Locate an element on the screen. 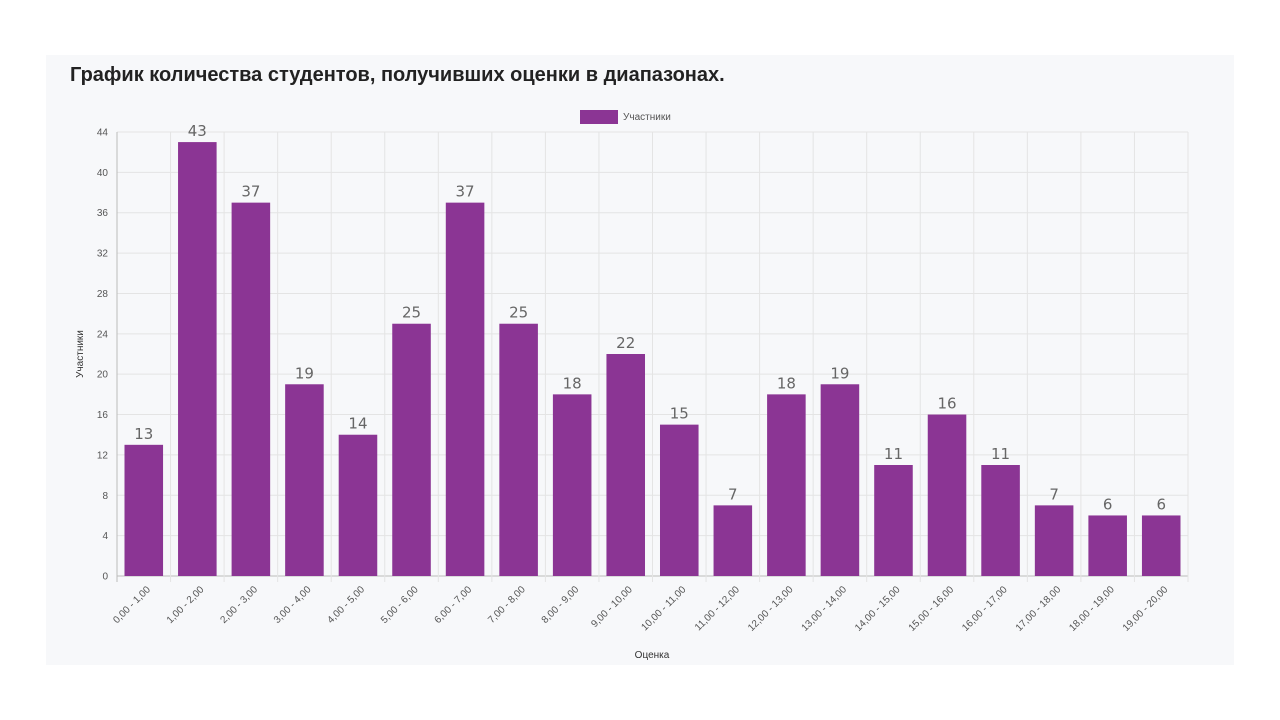  x-tick-label: 17,00 - 18,00 is located at coordinates (1039, 609).